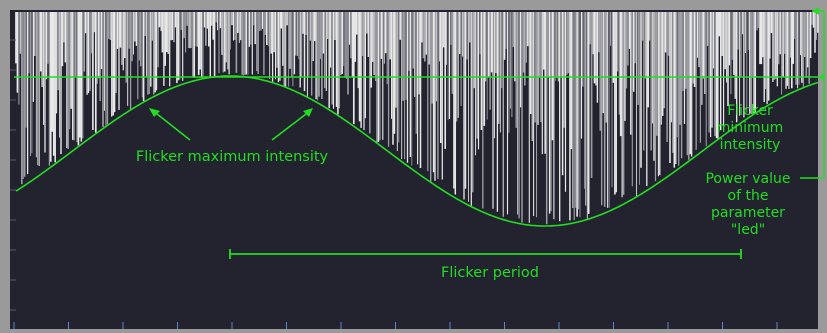 Image resolution: width=827 pixels, height=333 pixels. What do you see at coordinates (750, 145) in the screenshot?
I see `min-intensity-label-3: intensity` at bounding box center [750, 145].